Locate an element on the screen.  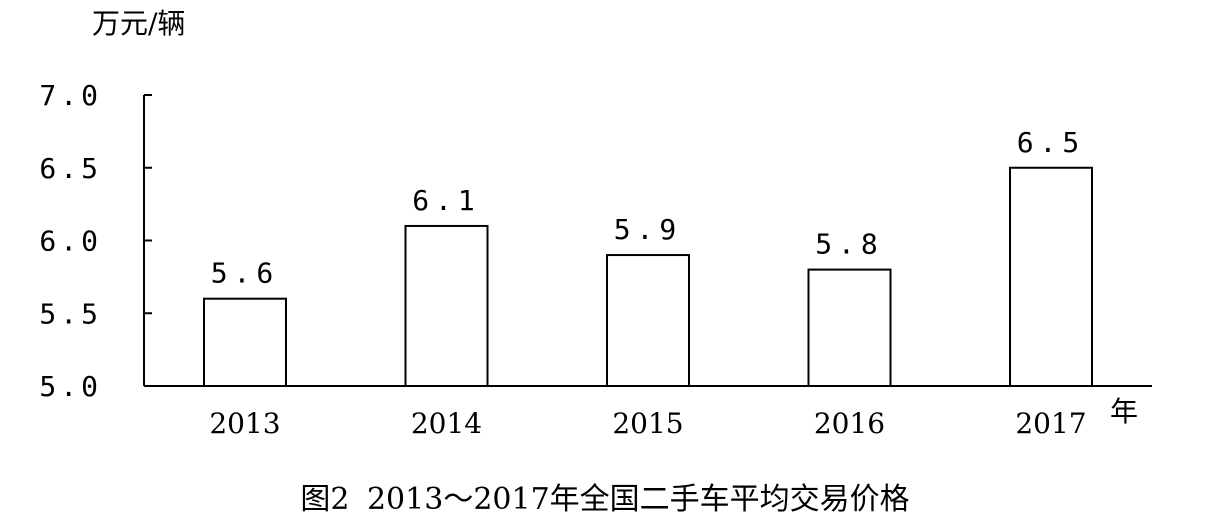
x-tick-label: 2017 is located at coordinates (1050, 423).